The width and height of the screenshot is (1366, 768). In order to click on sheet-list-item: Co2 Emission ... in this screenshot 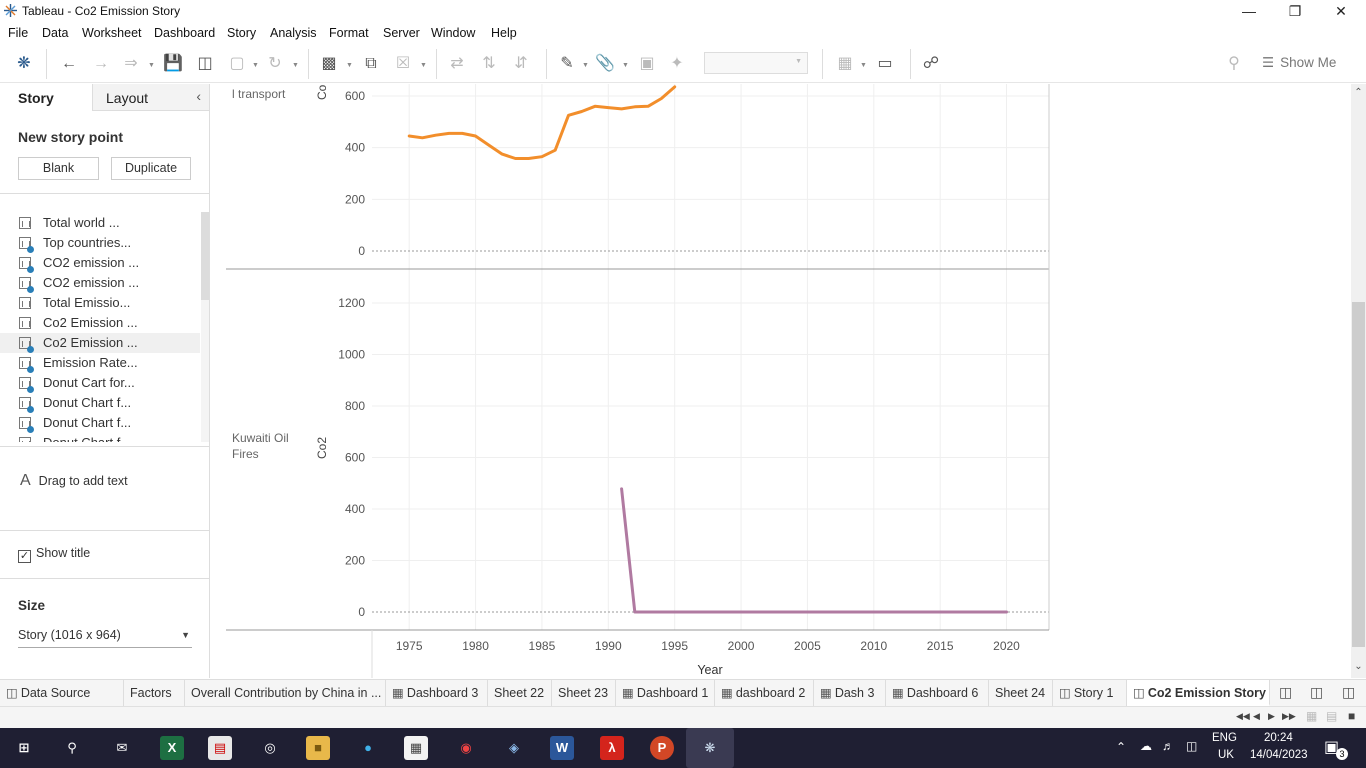, I will do `click(100, 343)`.